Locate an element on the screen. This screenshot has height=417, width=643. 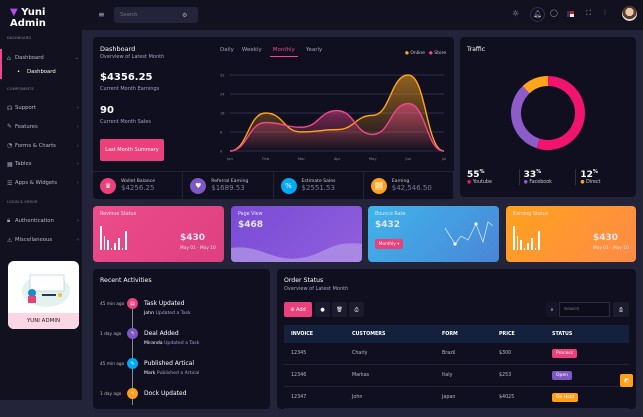
trash-icon: 🗑︎ is located at coordinates (339, 309).